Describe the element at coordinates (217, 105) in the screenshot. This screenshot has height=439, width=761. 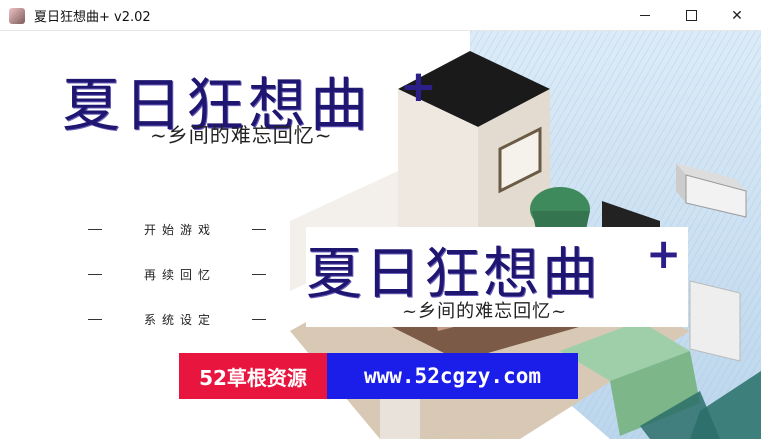
I see `game-logo-title: 夏日狂想曲` at that location.